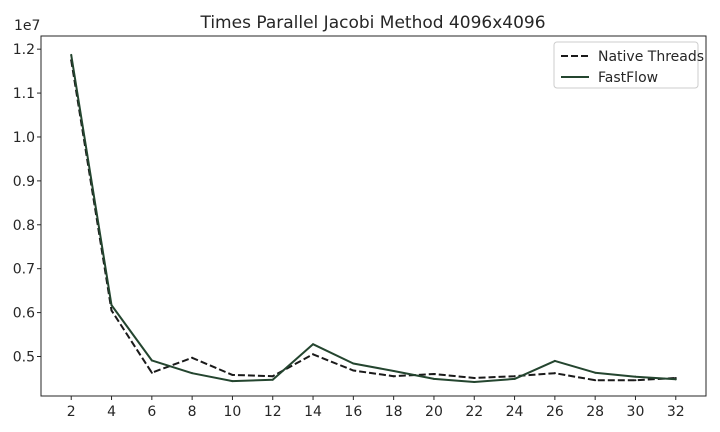 Image resolution: width=720 pixels, height=432 pixels. I want to click on x-tick-label: 20, so click(434, 412).